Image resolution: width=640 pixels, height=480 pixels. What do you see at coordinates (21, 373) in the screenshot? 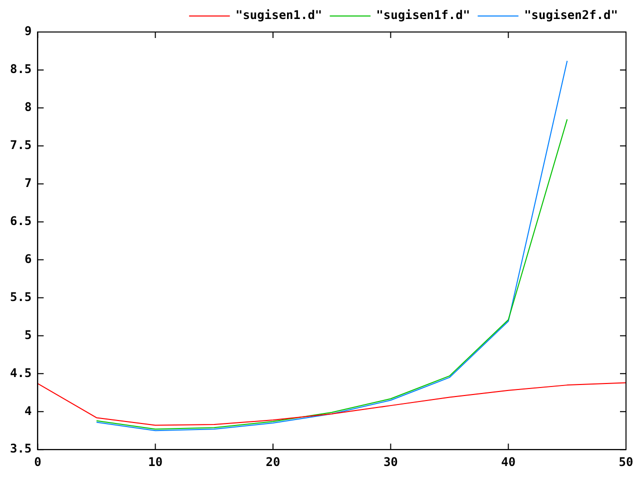
I see `y-tick-label: 4.5` at bounding box center [21, 373].